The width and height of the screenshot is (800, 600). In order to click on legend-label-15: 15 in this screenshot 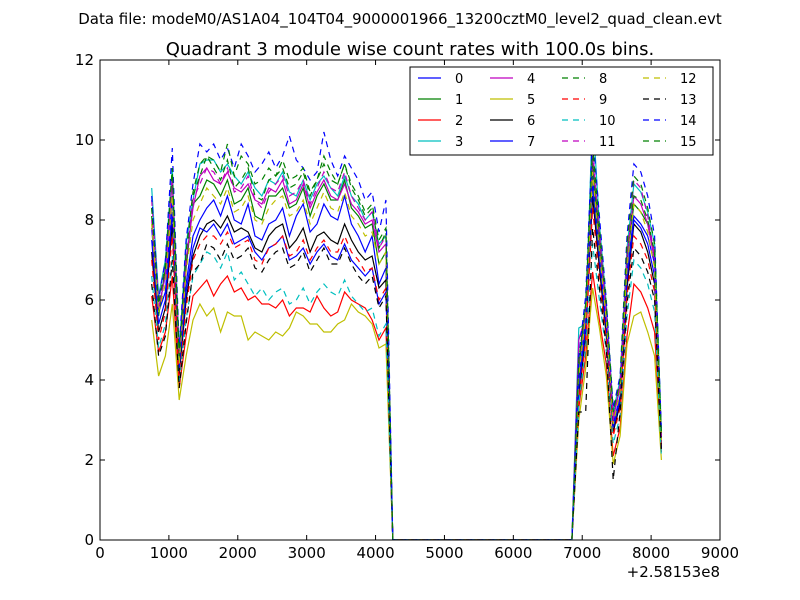, I will do `click(688, 142)`.